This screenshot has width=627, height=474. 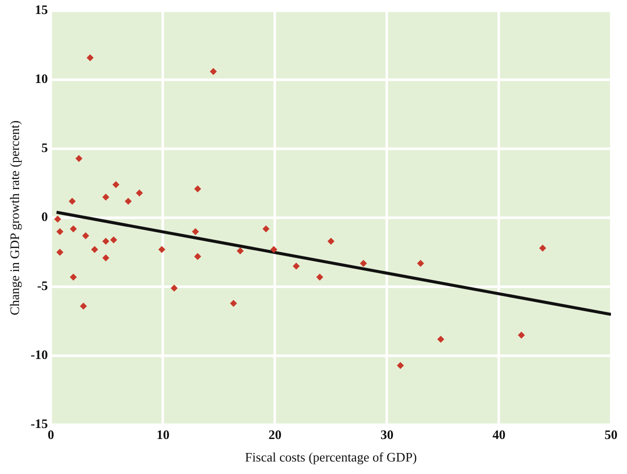 What do you see at coordinates (39, 424) in the screenshot?
I see `y-tick-label: -15` at bounding box center [39, 424].